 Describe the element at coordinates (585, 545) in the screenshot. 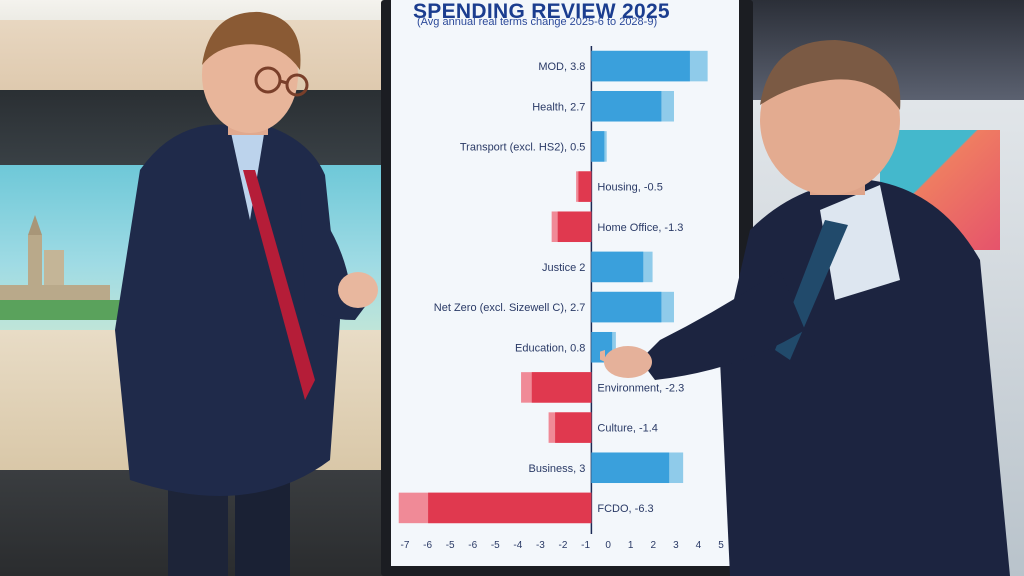

I see `x-tick-label: -1` at that location.